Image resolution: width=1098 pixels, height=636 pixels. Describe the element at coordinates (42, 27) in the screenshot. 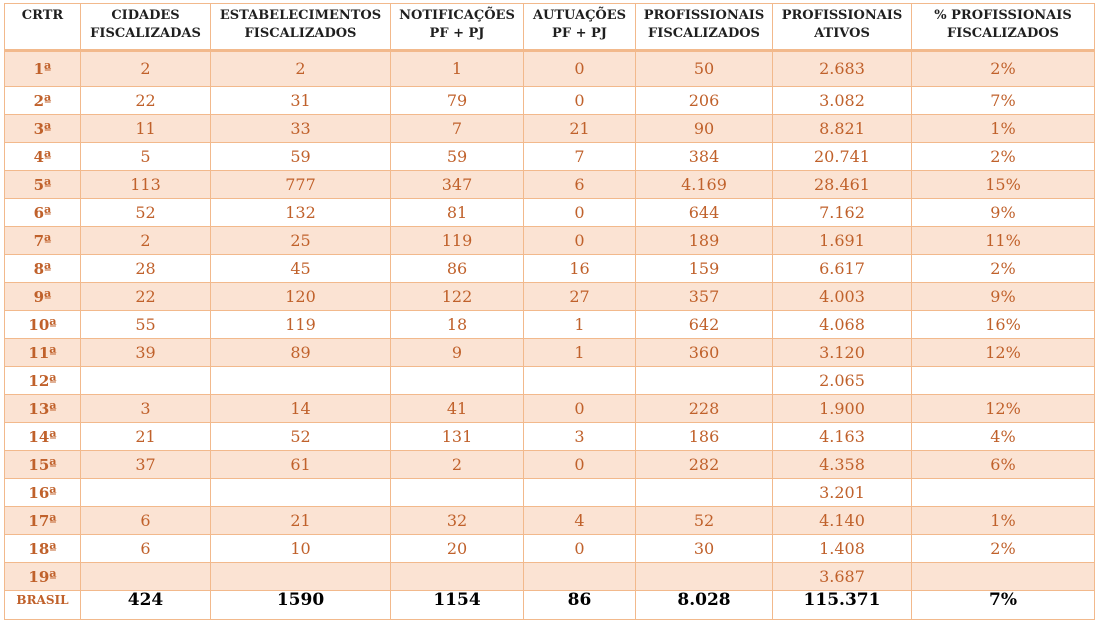

I see `column-header-crtr: CRTR` at that location.